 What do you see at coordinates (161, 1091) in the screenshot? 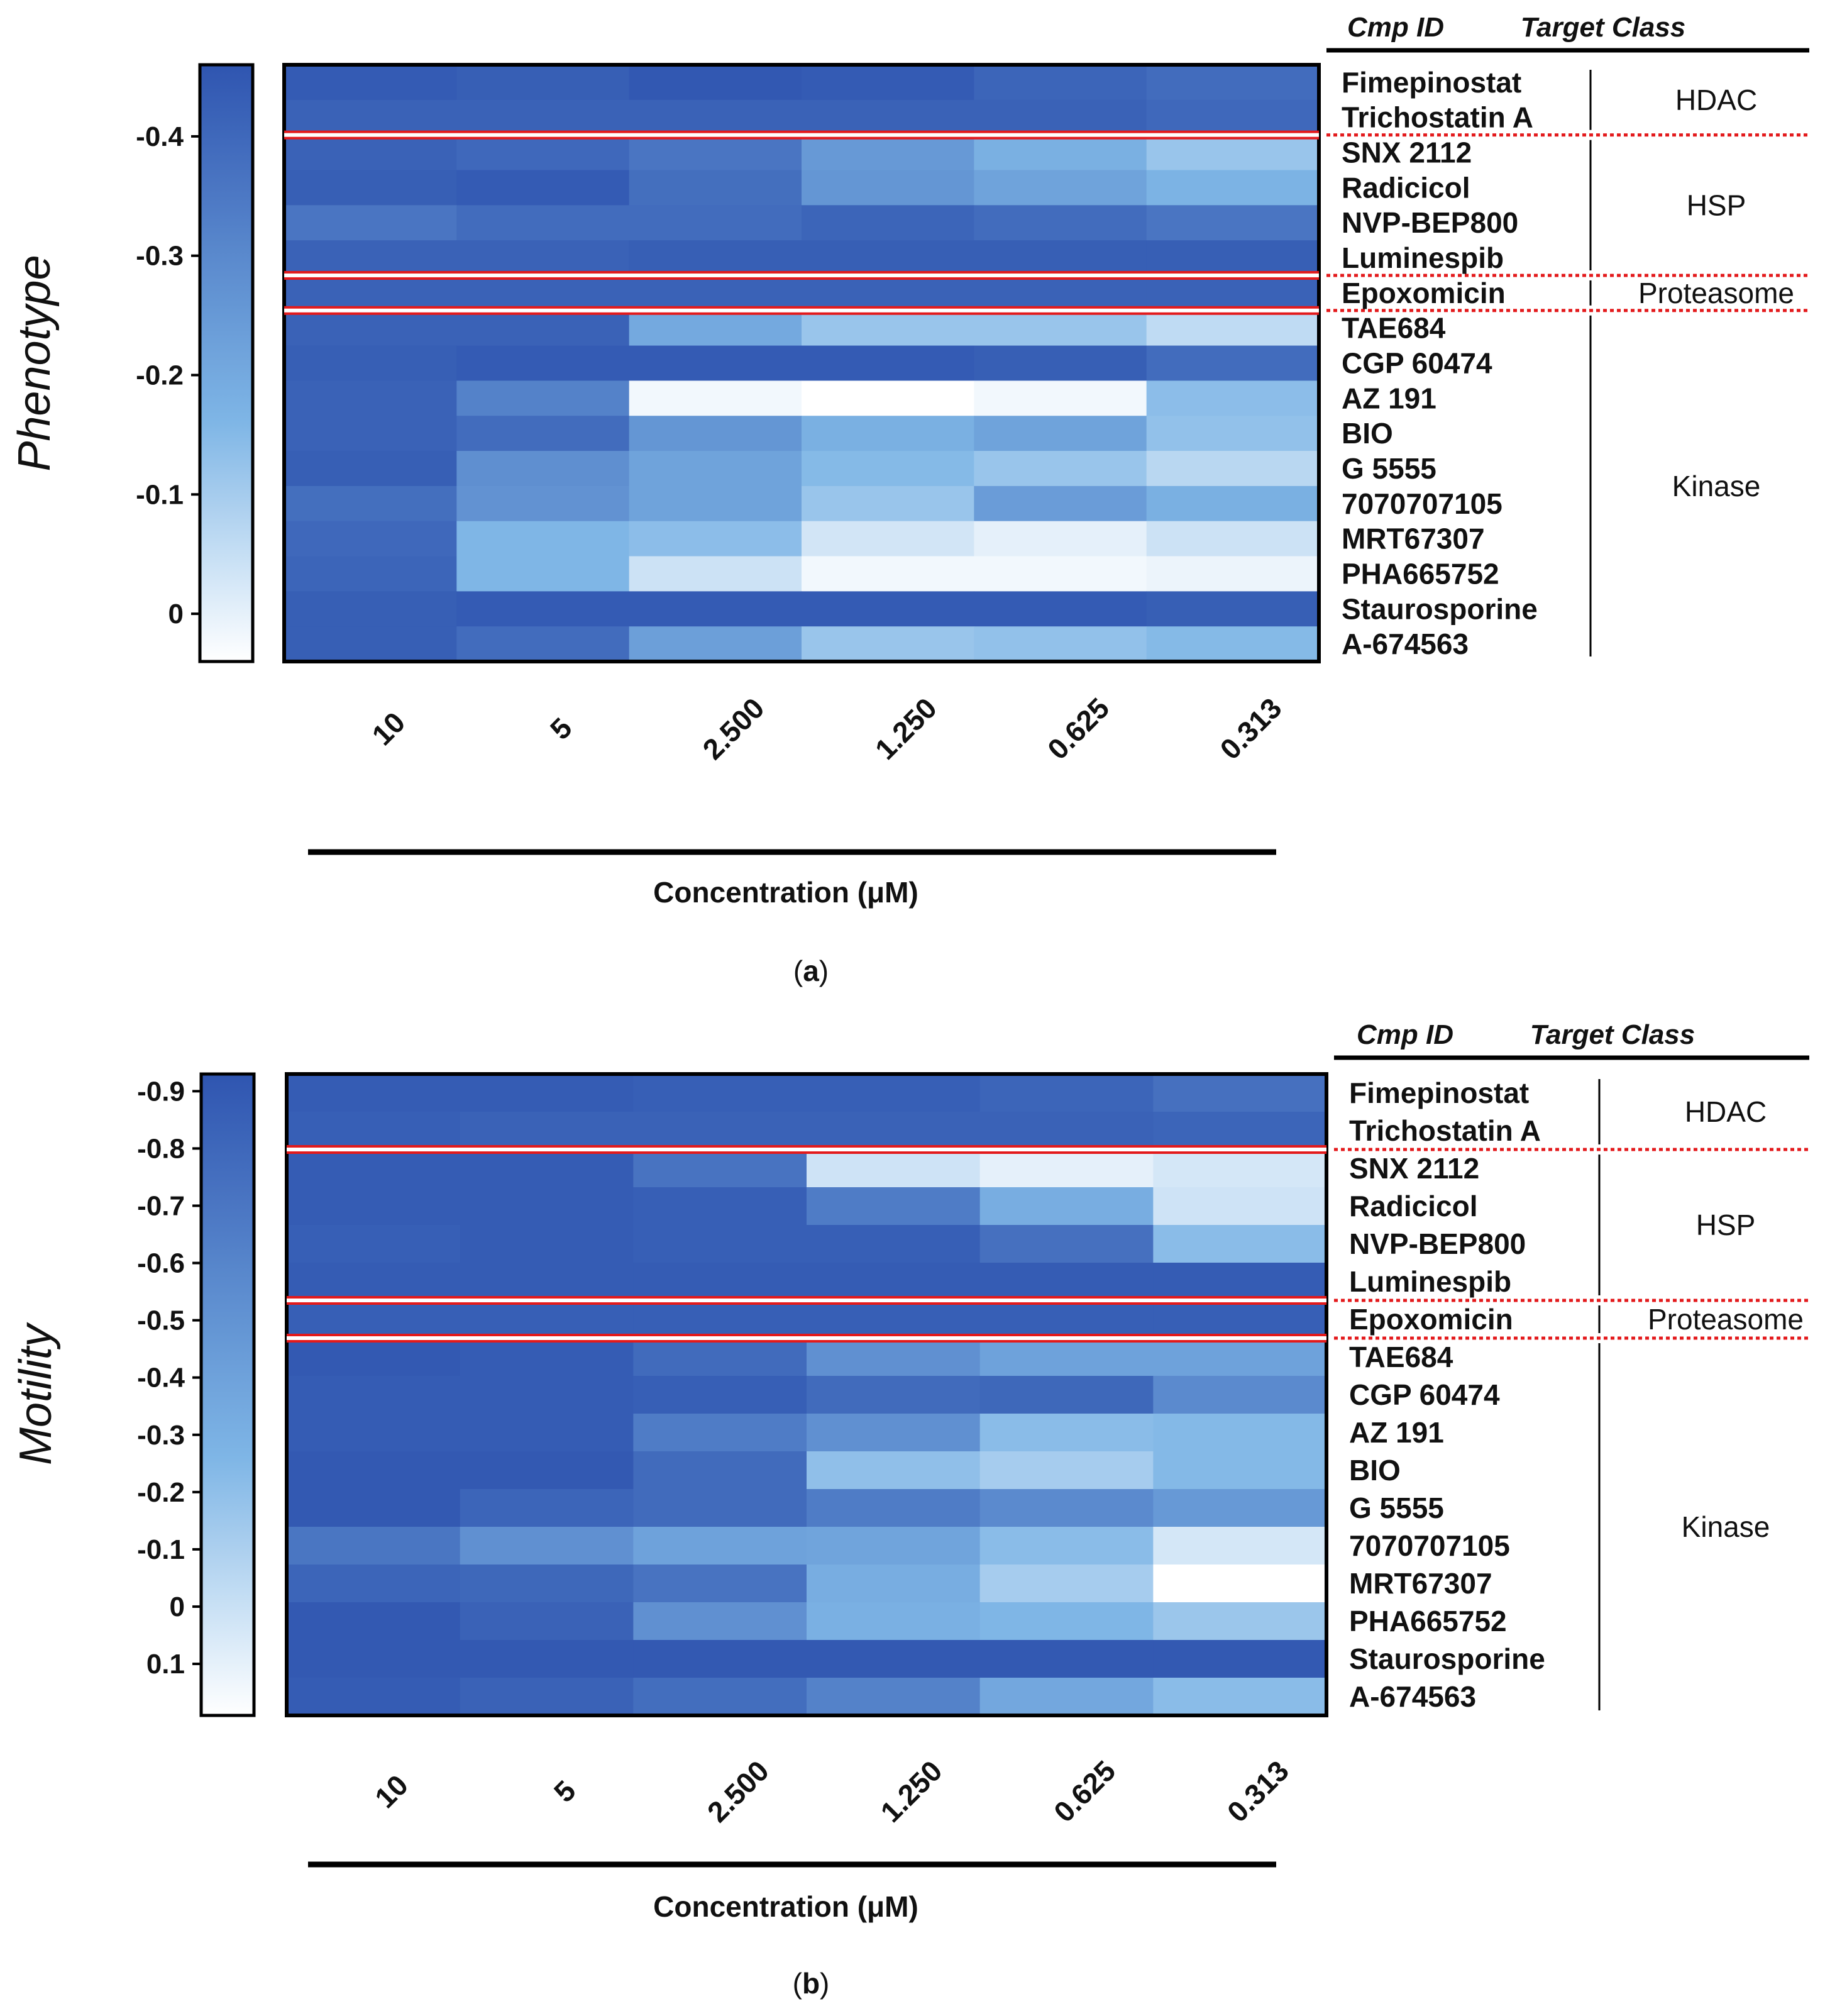
I see `colorbar-tick-label: -0.9` at bounding box center [161, 1091].